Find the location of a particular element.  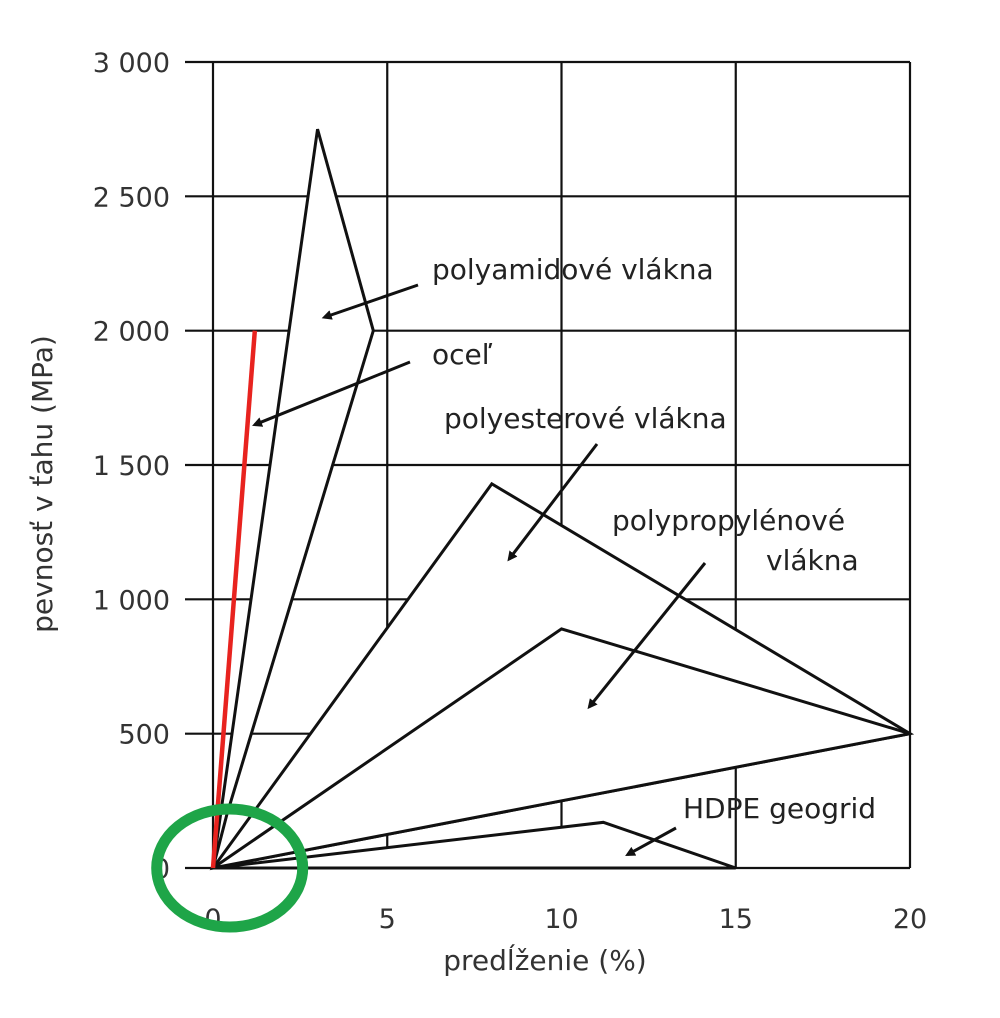

annotation-label: polypropylénové is located at coordinates (728, 520).